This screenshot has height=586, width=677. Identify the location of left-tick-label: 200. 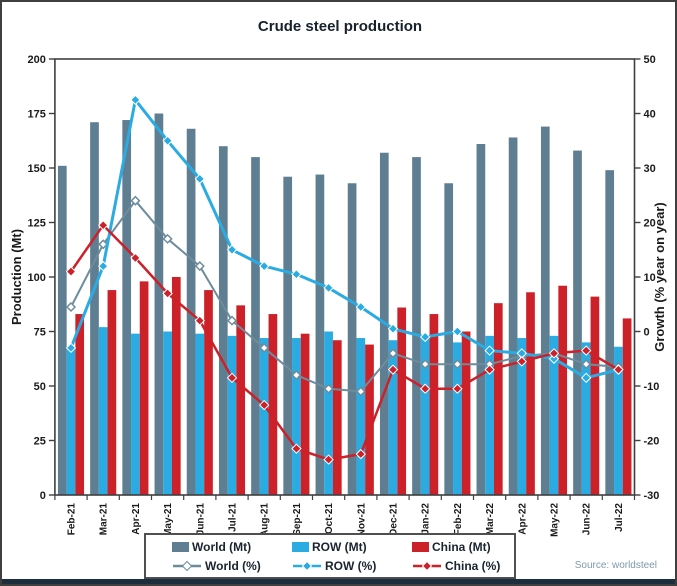
(37, 60).